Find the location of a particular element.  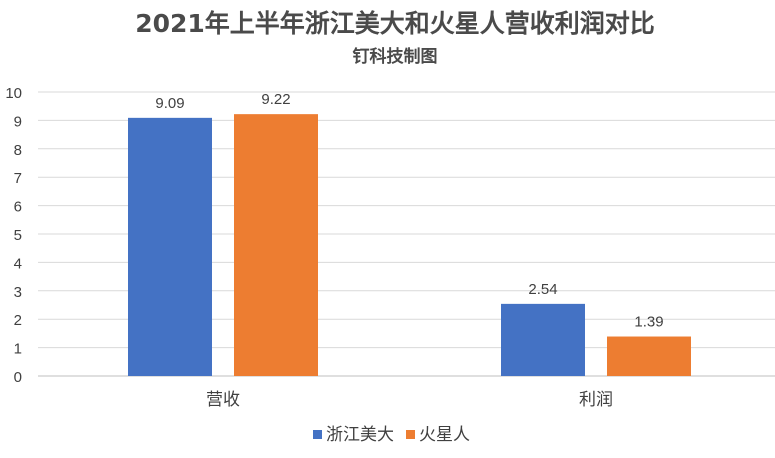

x-axis-categories: 营收 利润 is located at coordinates (409, 400).